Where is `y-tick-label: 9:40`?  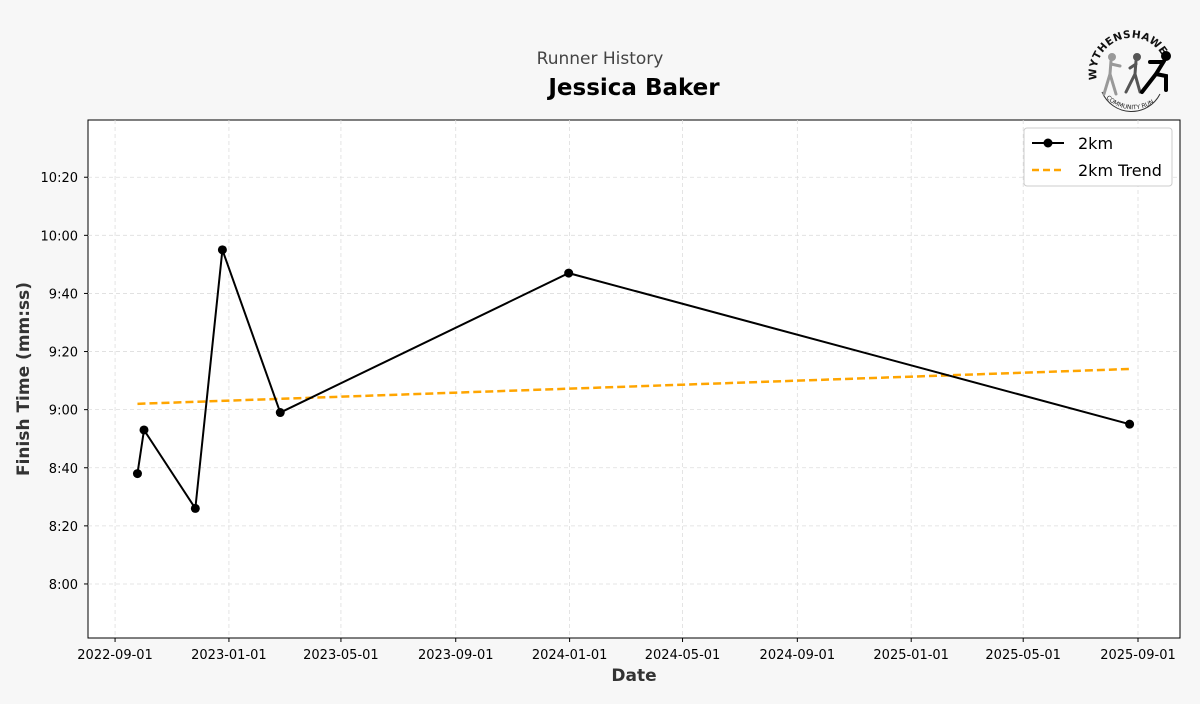 y-tick-label: 9:40 is located at coordinates (63, 294).